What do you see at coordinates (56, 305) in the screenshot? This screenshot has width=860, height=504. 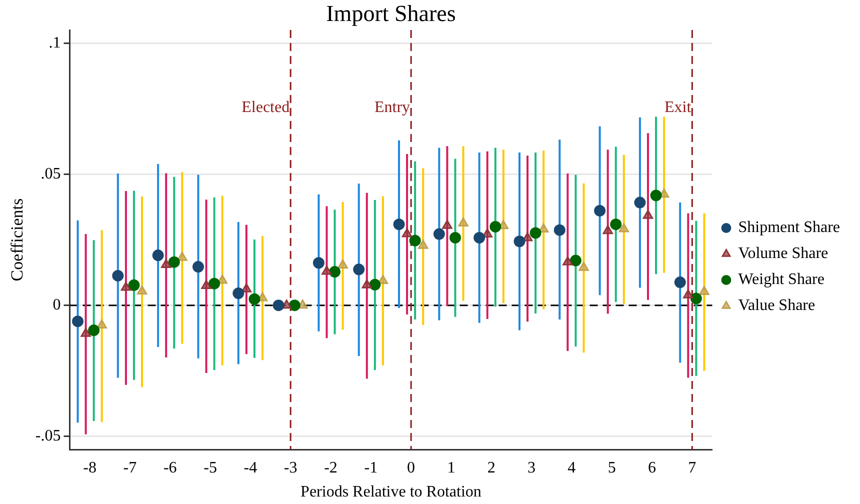 I see `y-tick-label: 0` at bounding box center [56, 305].